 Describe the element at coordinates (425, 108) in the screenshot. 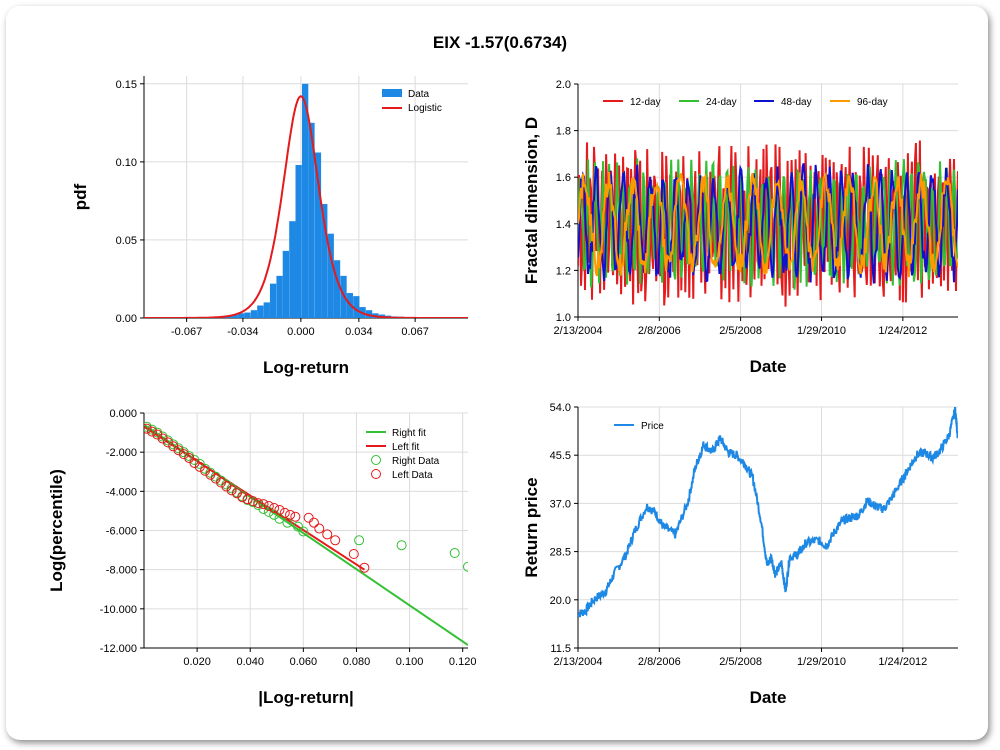

I see `legend-label-logistic: Logistic` at that location.